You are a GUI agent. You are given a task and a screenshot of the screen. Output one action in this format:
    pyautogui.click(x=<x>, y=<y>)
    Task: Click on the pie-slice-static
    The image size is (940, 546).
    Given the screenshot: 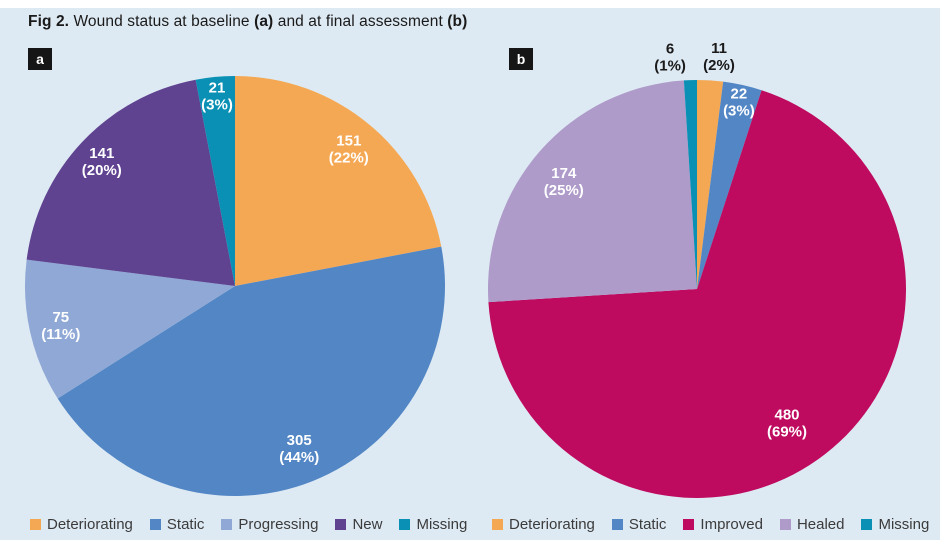 What is the action you would take?
    pyautogui.click(x=729, y=185)
    